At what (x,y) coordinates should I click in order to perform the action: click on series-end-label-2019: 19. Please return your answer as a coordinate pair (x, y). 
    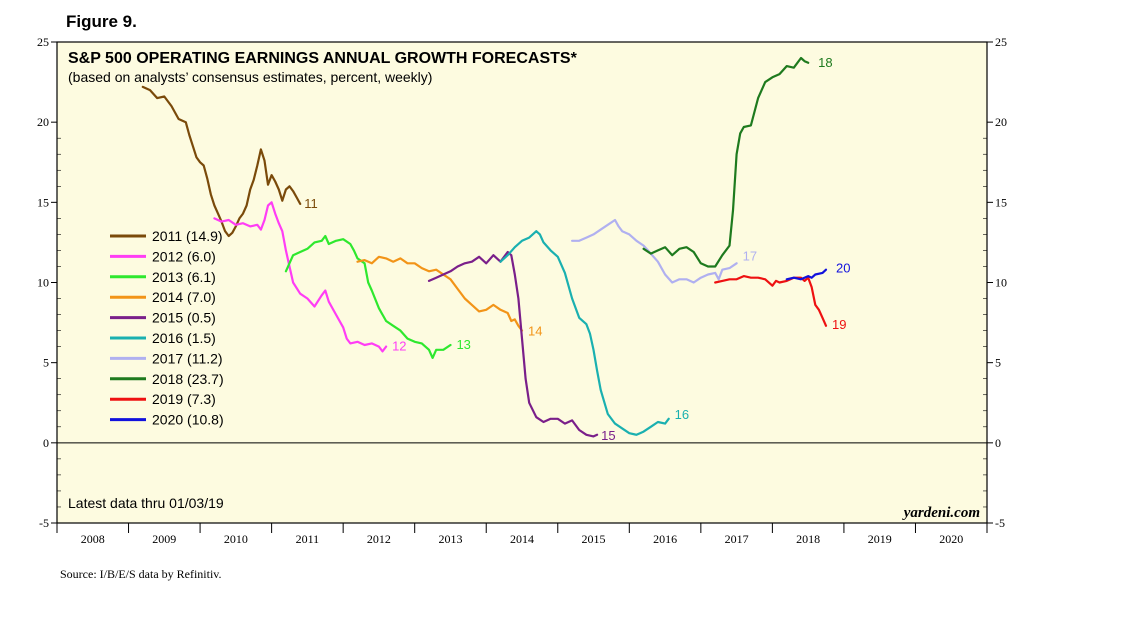
    Looking at the image, I should click on (839, 324).